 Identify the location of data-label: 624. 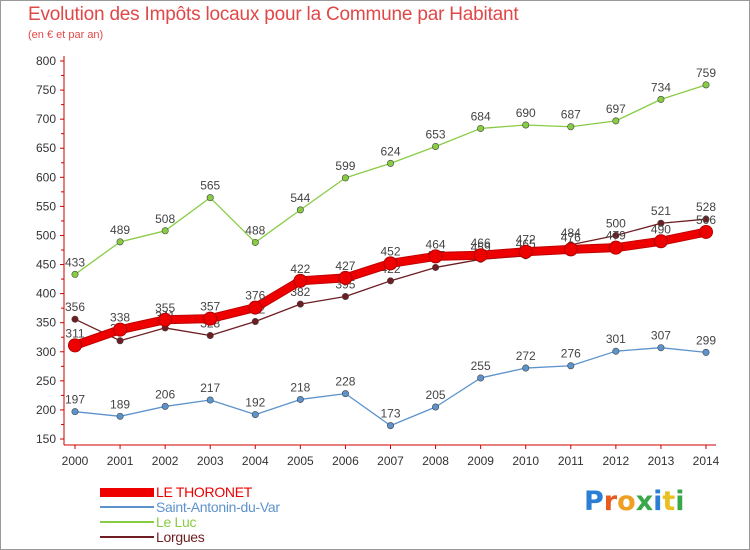
(390, 151).